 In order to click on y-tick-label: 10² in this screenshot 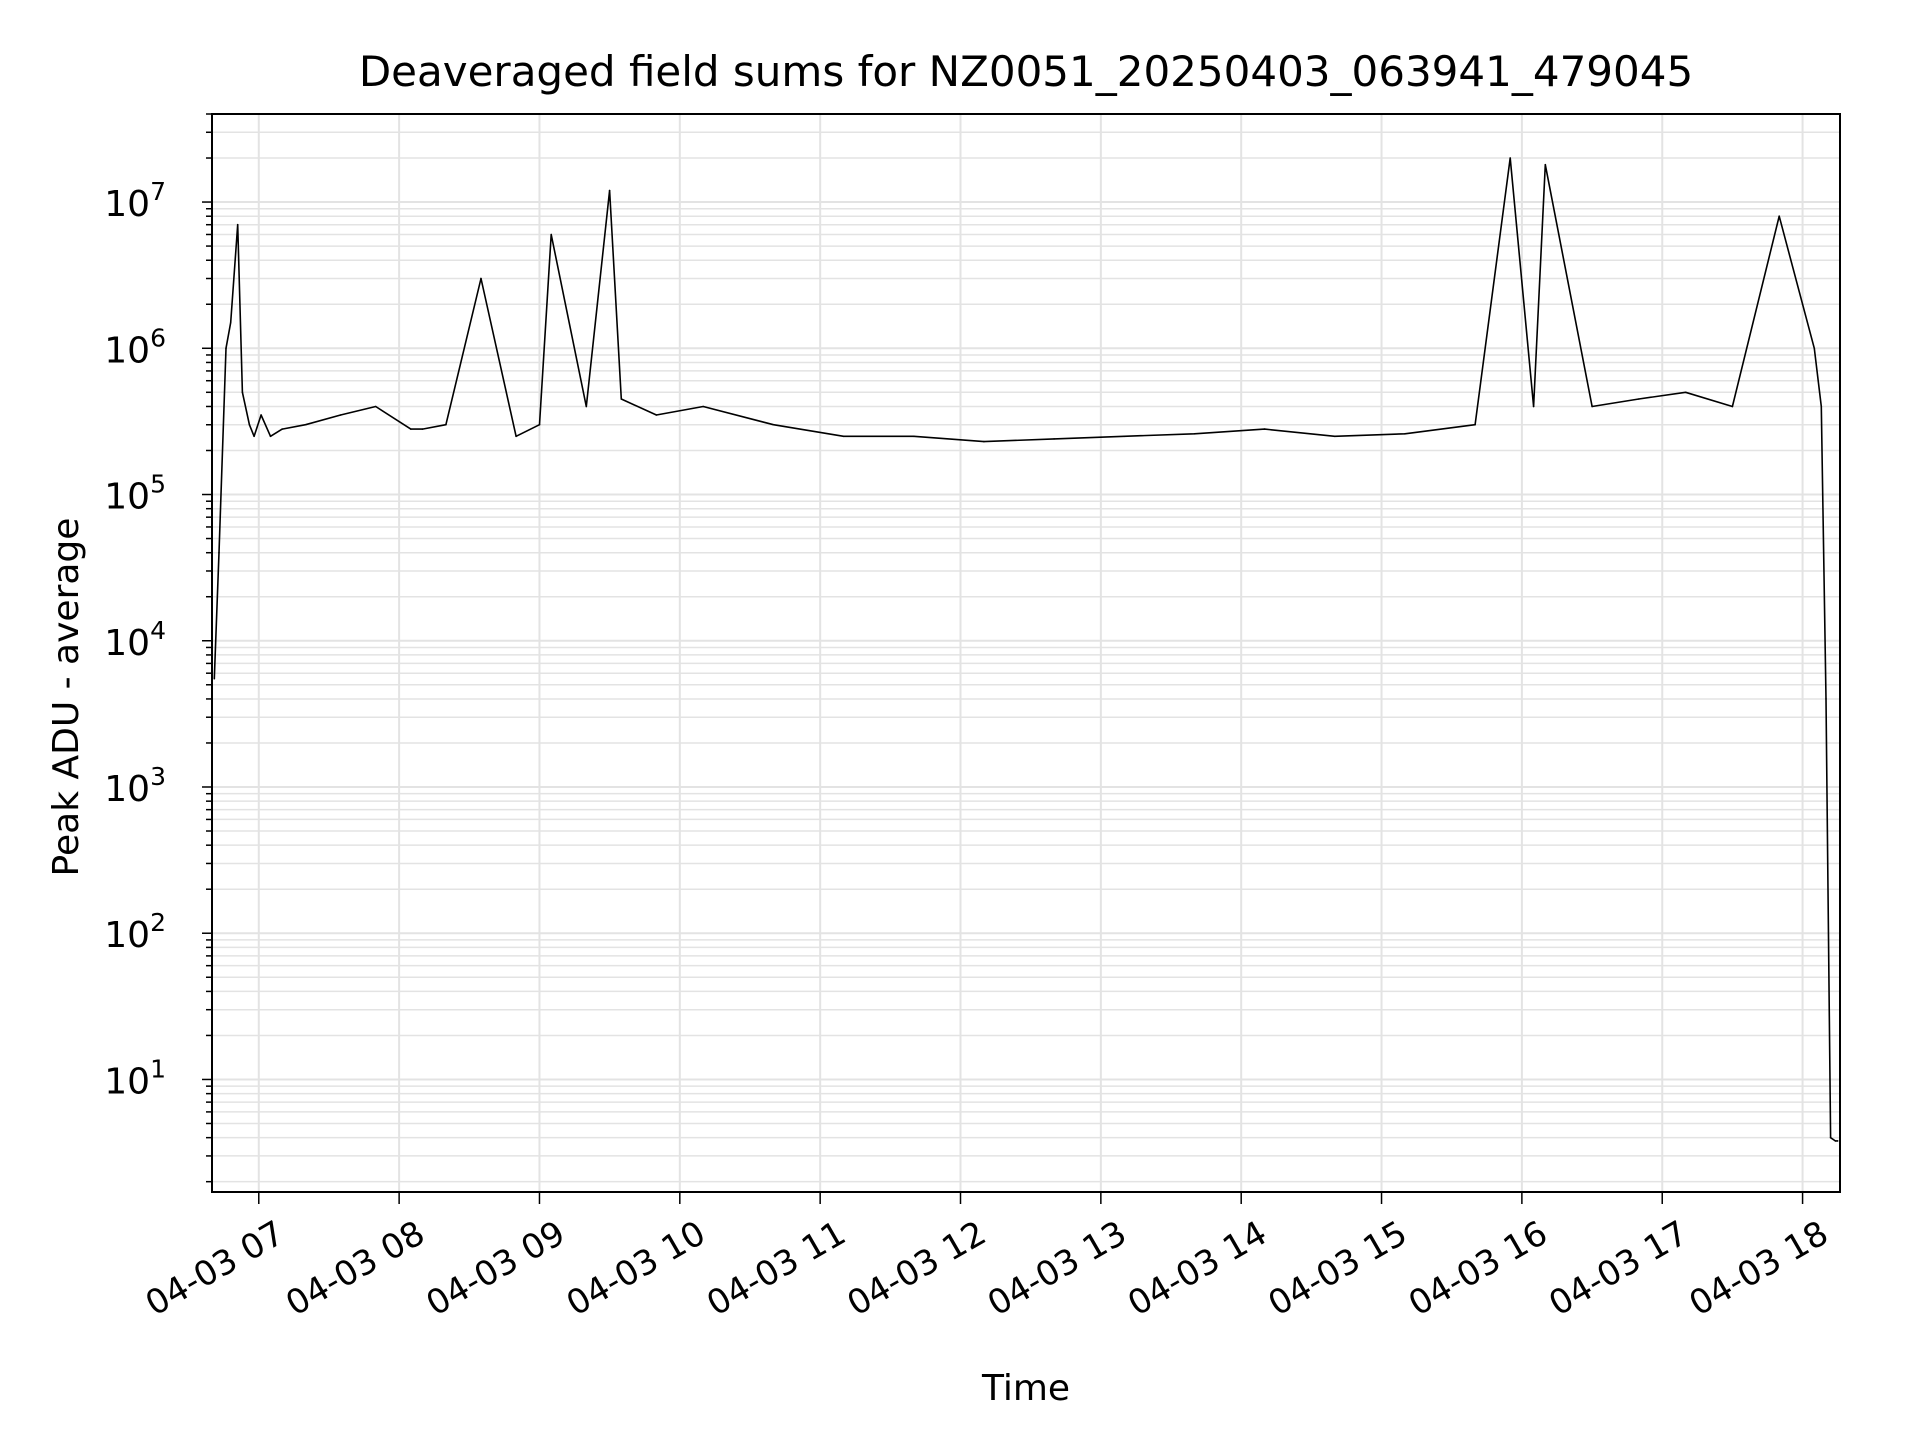, I will do `click(135, 932)`.